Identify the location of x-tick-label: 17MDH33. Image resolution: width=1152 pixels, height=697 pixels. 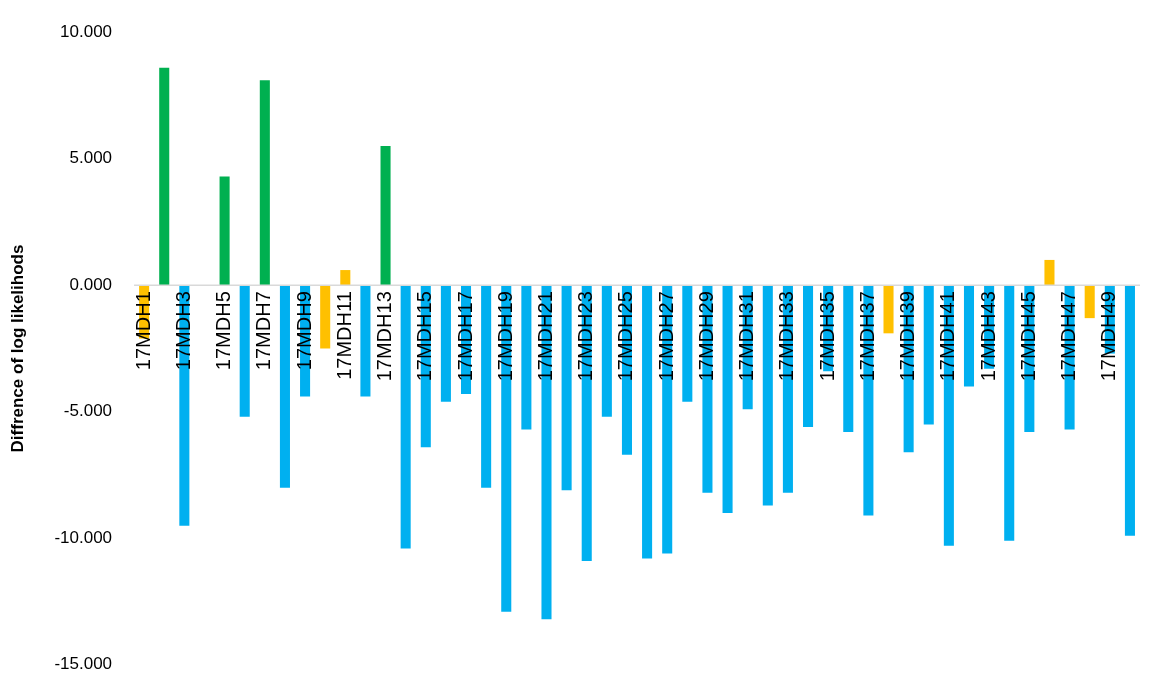
(786, 336).